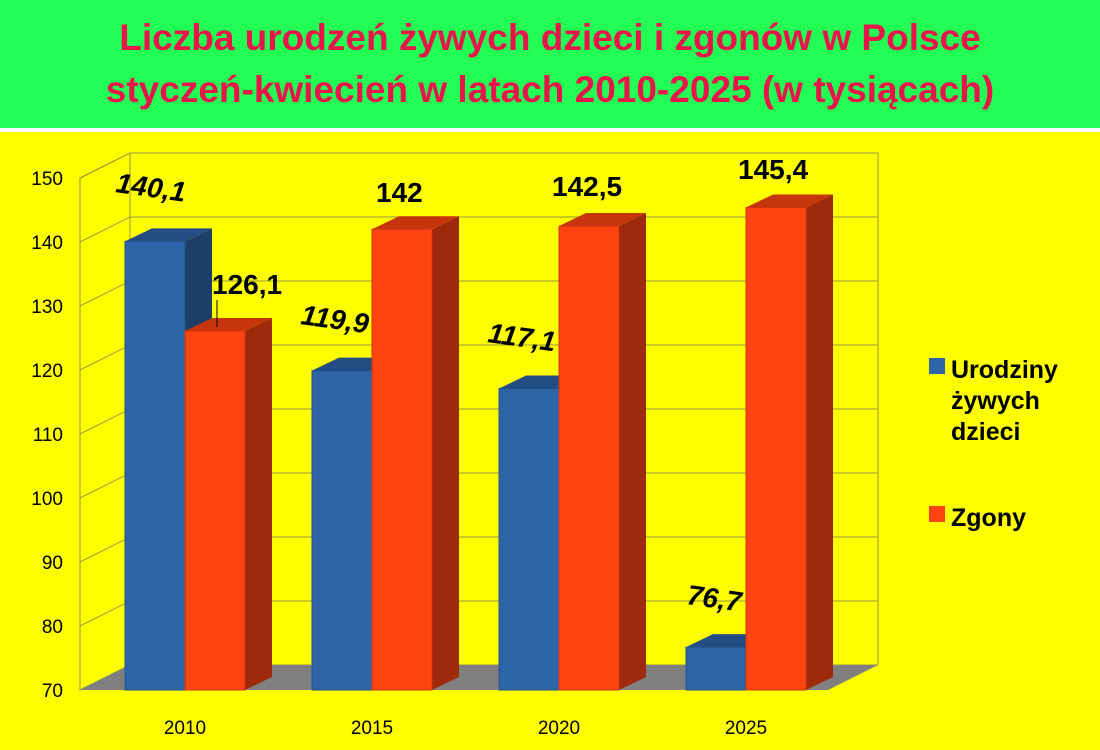 The width and height of the screenshot is (1100, 750). What do you see at coordinates (715, 598) in the screenshot?
I see `data-label: 76,7` at bounding box center [715, 598].